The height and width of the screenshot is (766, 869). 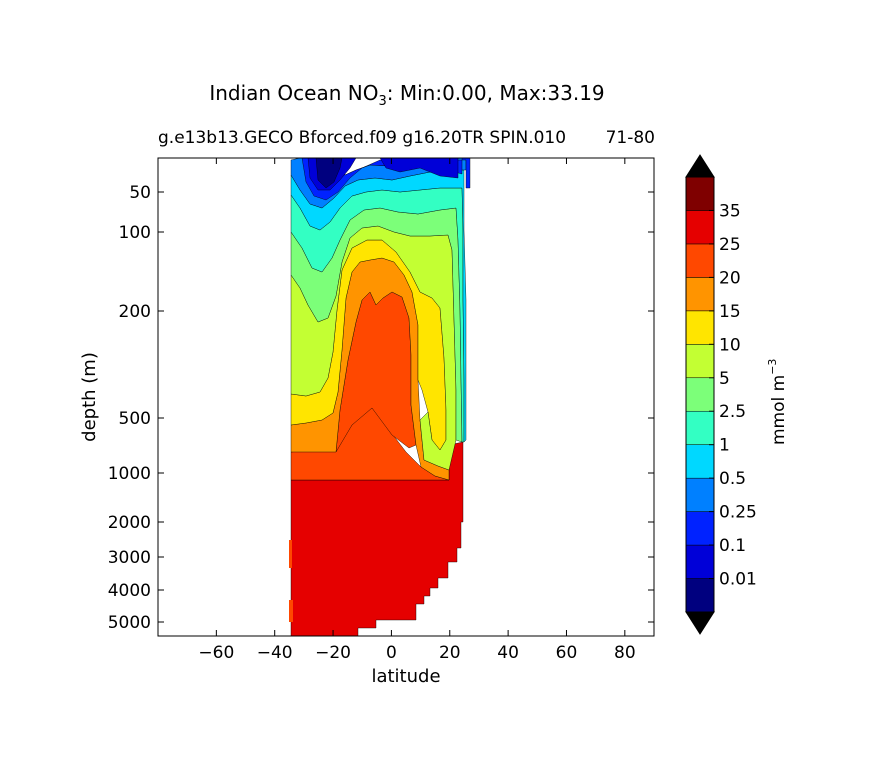 I want to click on x-tick-label: −40, so click(x=275, y=653).